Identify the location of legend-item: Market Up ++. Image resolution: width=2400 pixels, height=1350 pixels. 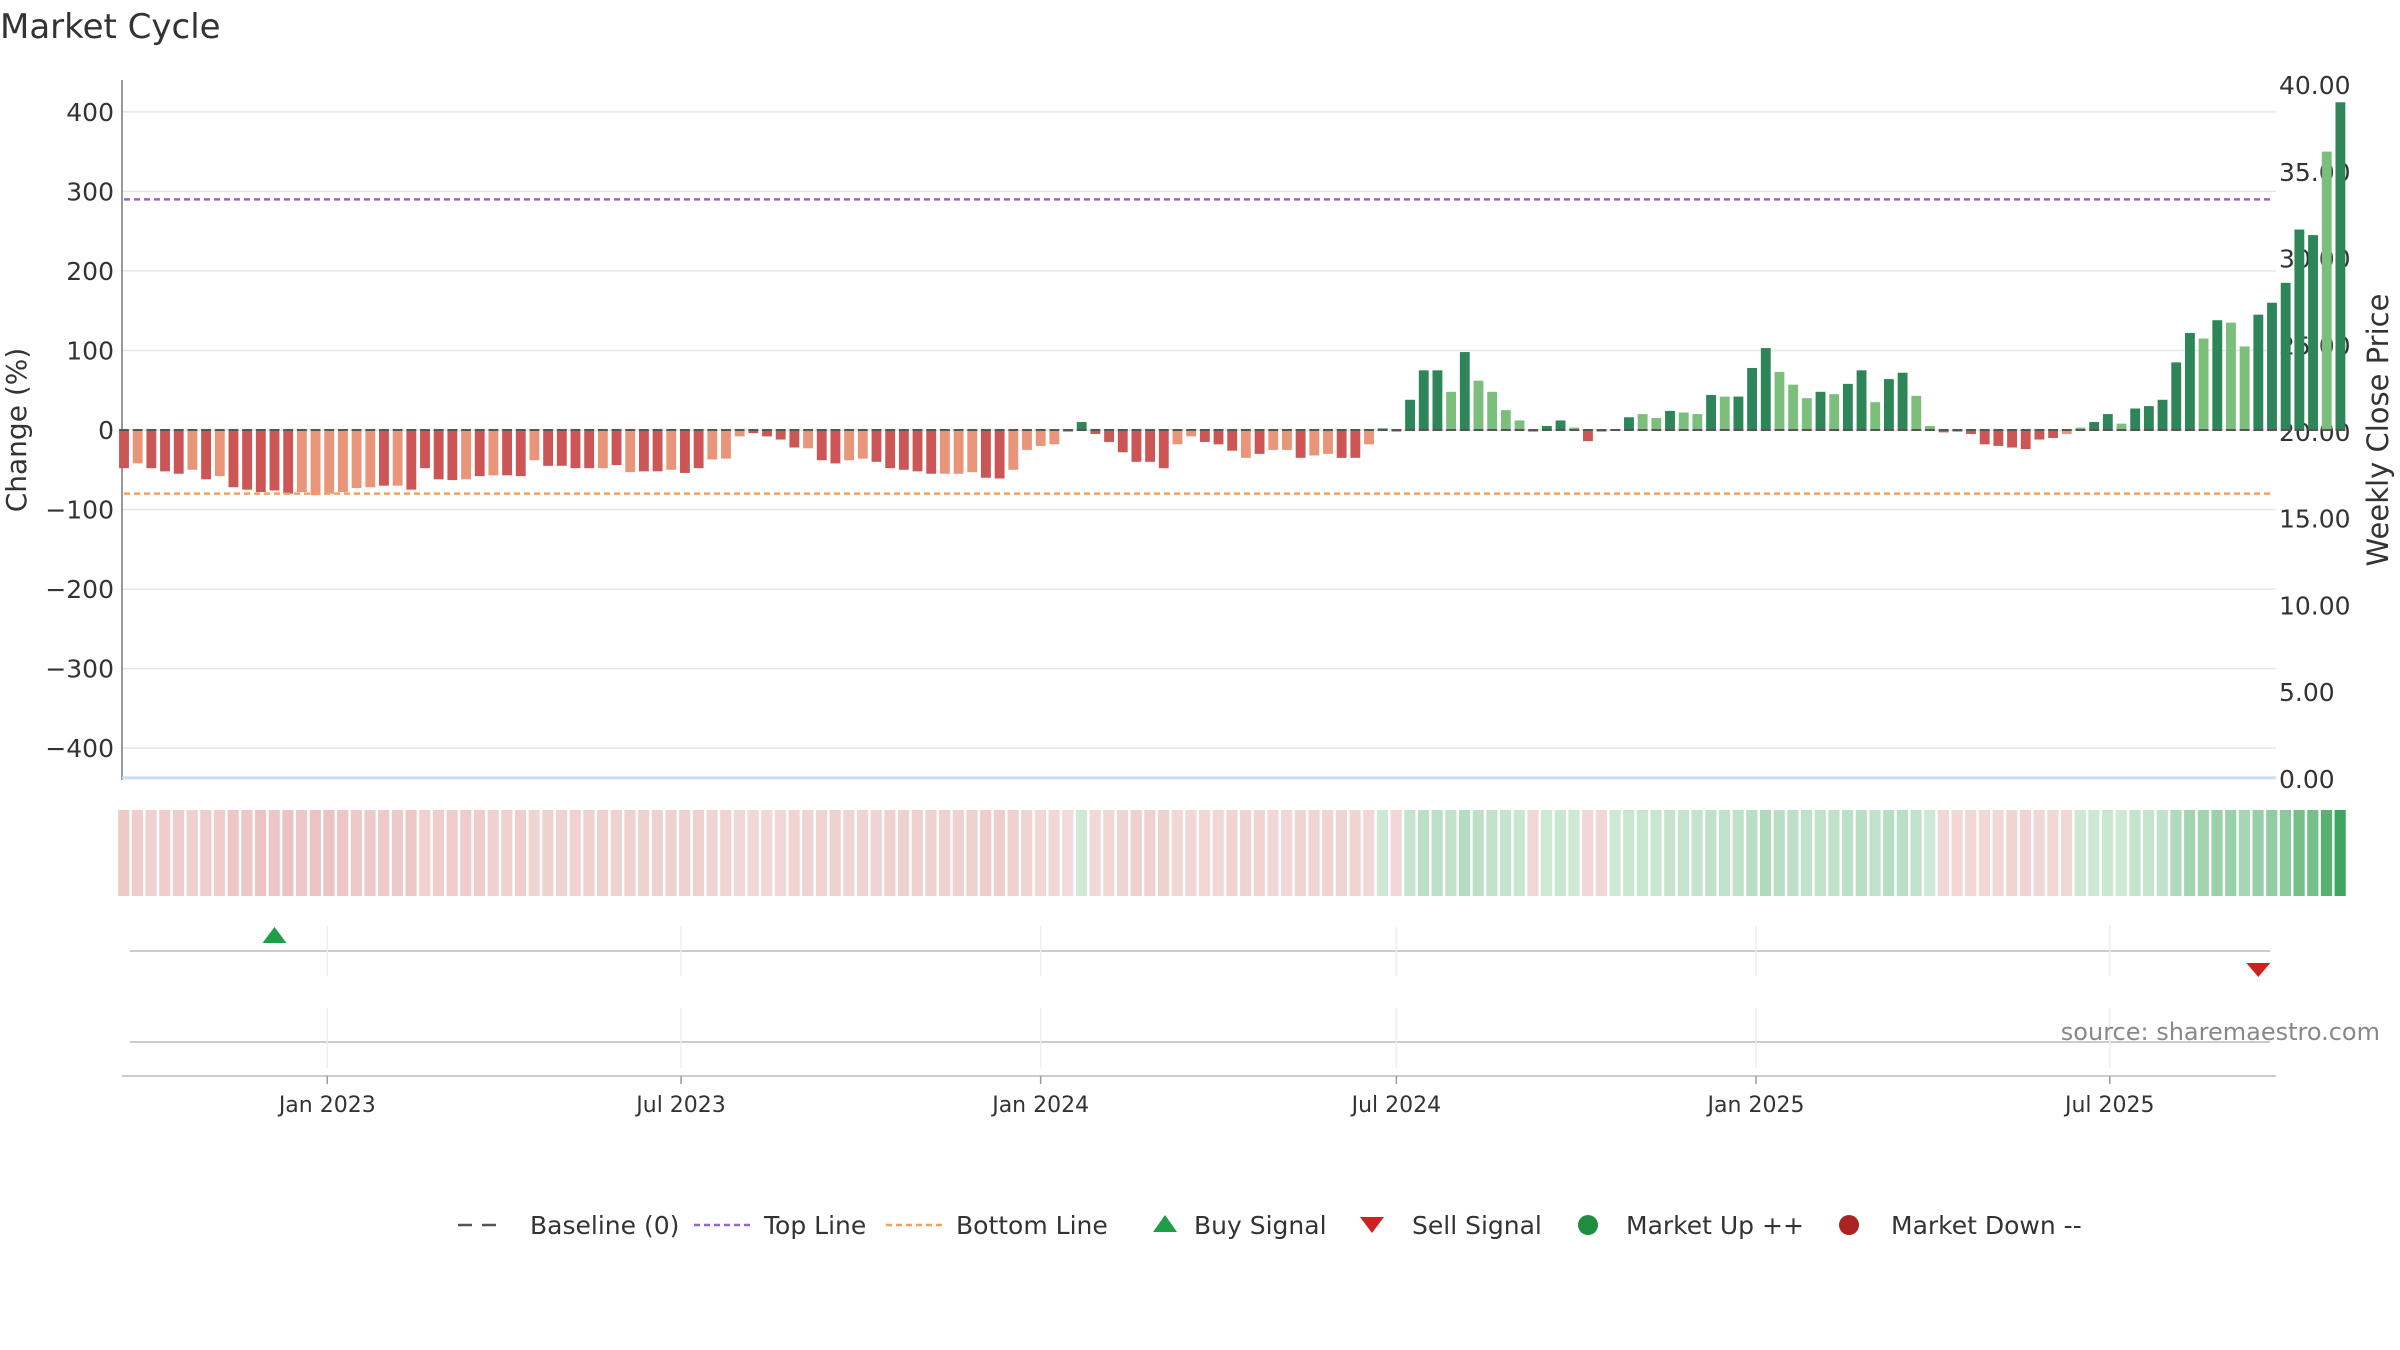
(1691, 1225).